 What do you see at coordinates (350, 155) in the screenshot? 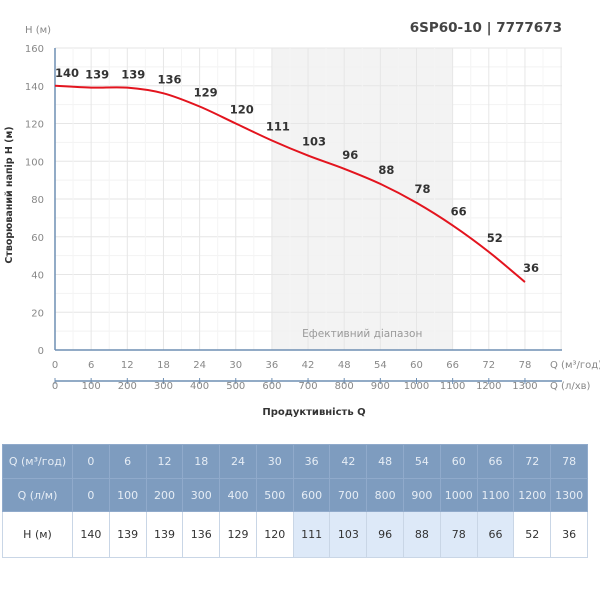
I see `data-label: 96` at bounding box center [350, 155].